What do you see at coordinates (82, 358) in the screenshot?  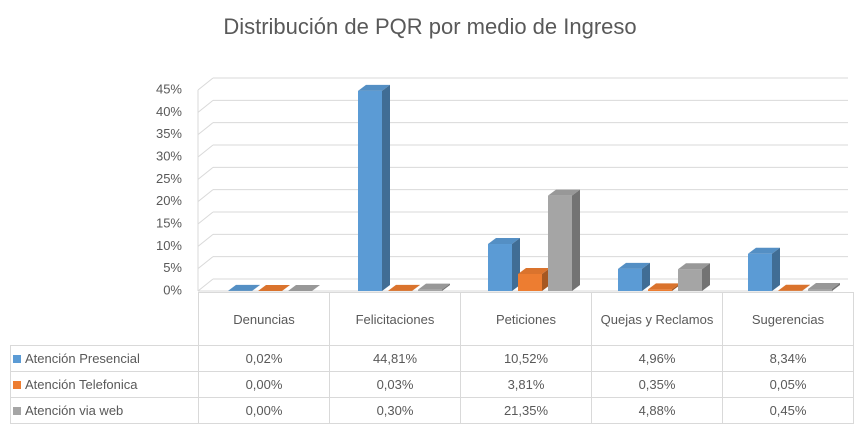 I see `legend-label: Atención Presencial` at bounding box center [82, 358].